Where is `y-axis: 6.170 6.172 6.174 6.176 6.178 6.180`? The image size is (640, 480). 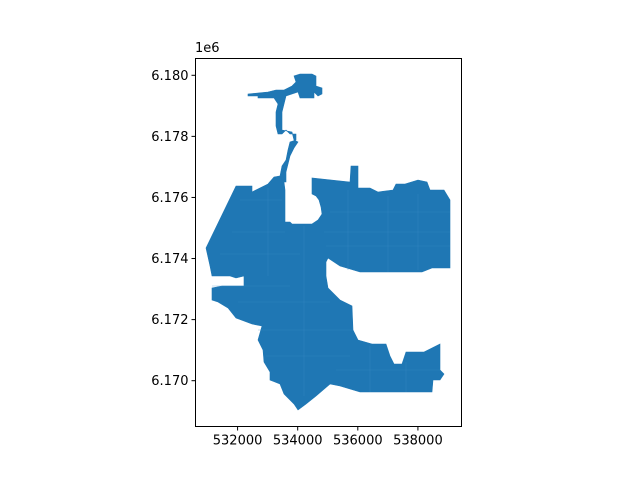
y-axis: 6.170 6.172 6.174 6.176 6.178 6.180 is located at coordinates (173, 229).